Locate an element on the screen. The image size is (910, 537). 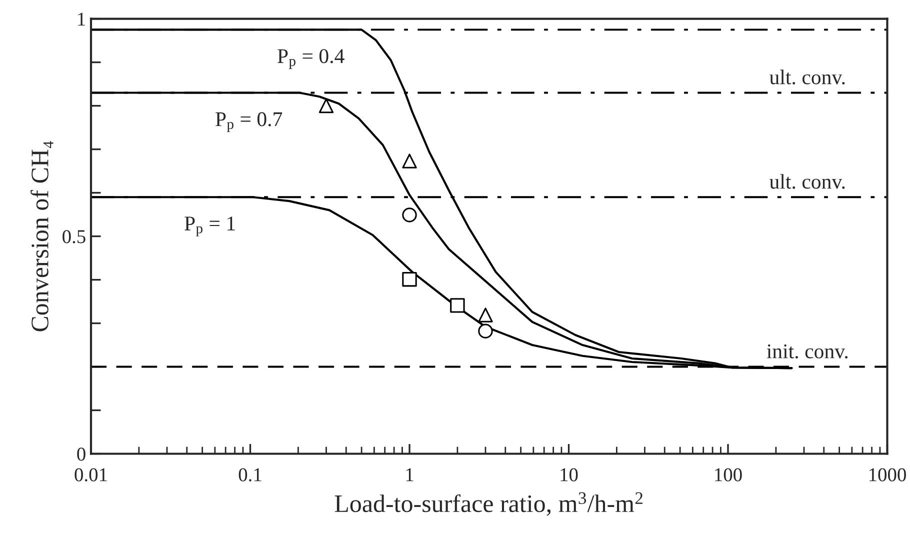
x-tick-label: 100 is located at coordinates (728, 475).